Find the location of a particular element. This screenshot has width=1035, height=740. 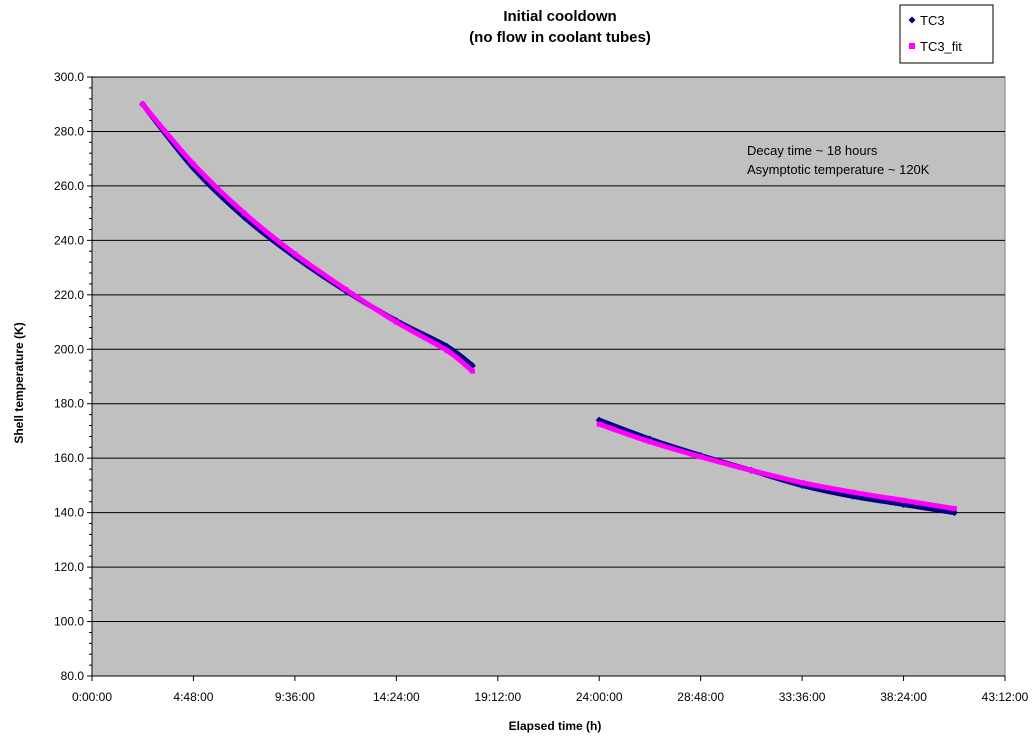

x-tick-label: 19:12:00 is located at coordinates (497, 697).